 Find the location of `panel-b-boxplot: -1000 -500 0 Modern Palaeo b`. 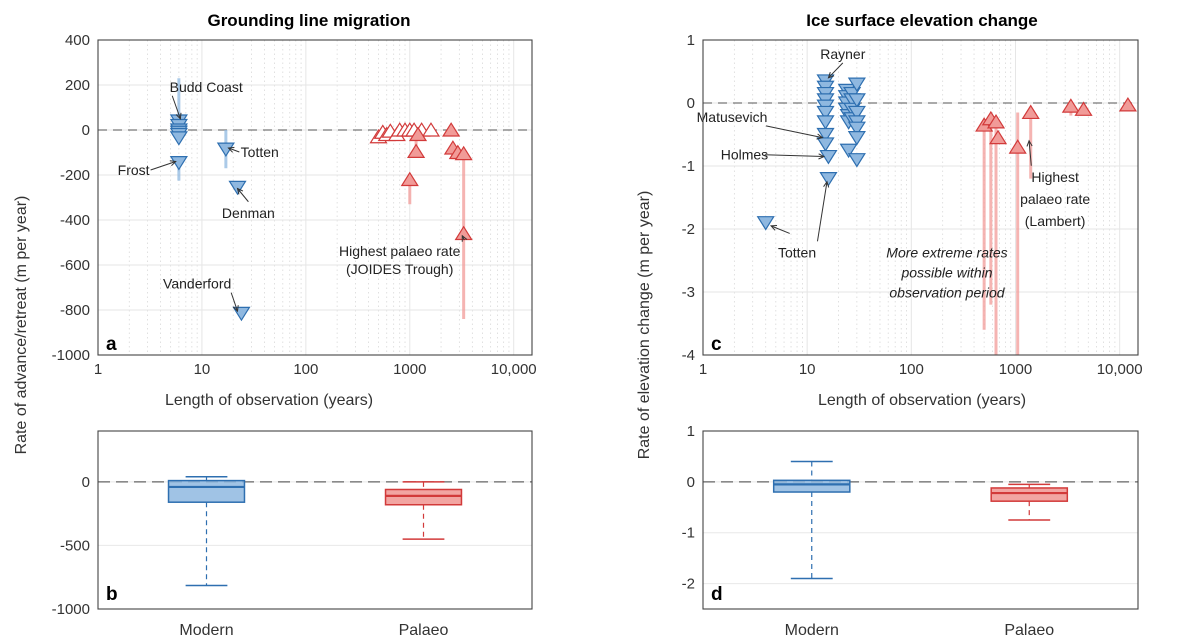

panel-b-boxplot: -1000 -500 0 Modern Palaeo b is located at coordinates (292, 534).